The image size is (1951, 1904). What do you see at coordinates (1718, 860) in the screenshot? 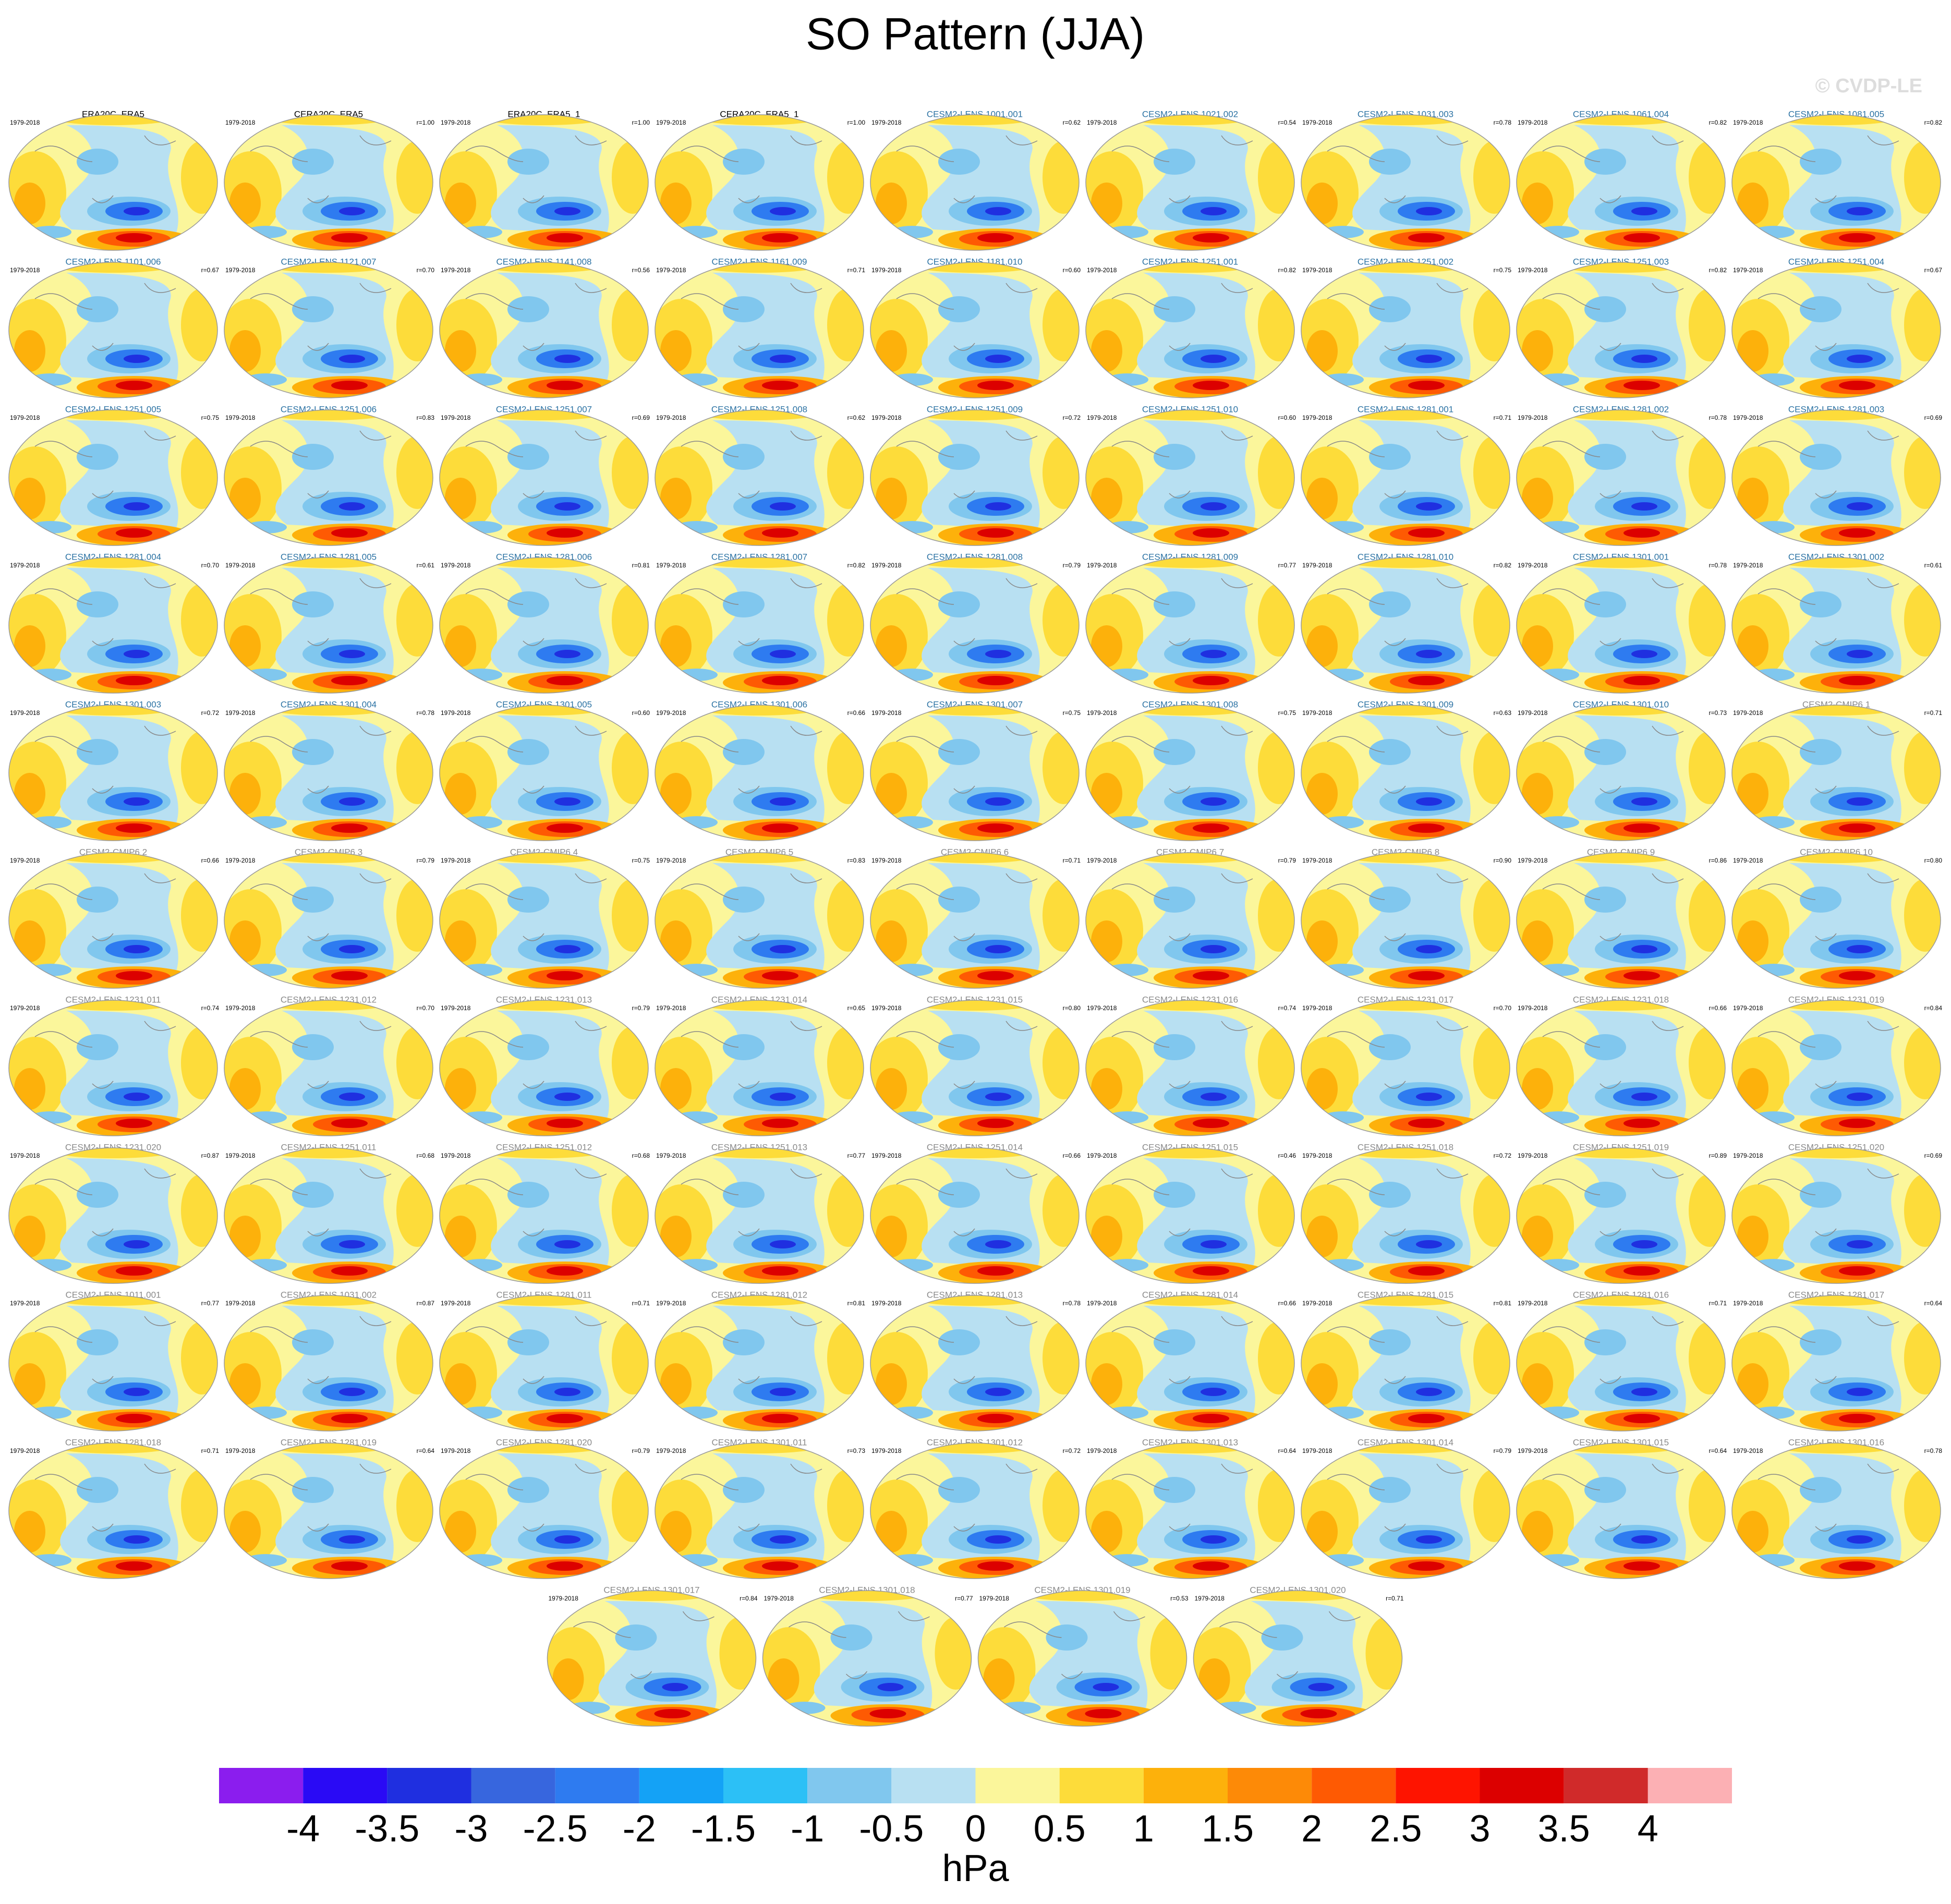
I see `panel-r: r=0.86` at bounding box center [1718, 860].